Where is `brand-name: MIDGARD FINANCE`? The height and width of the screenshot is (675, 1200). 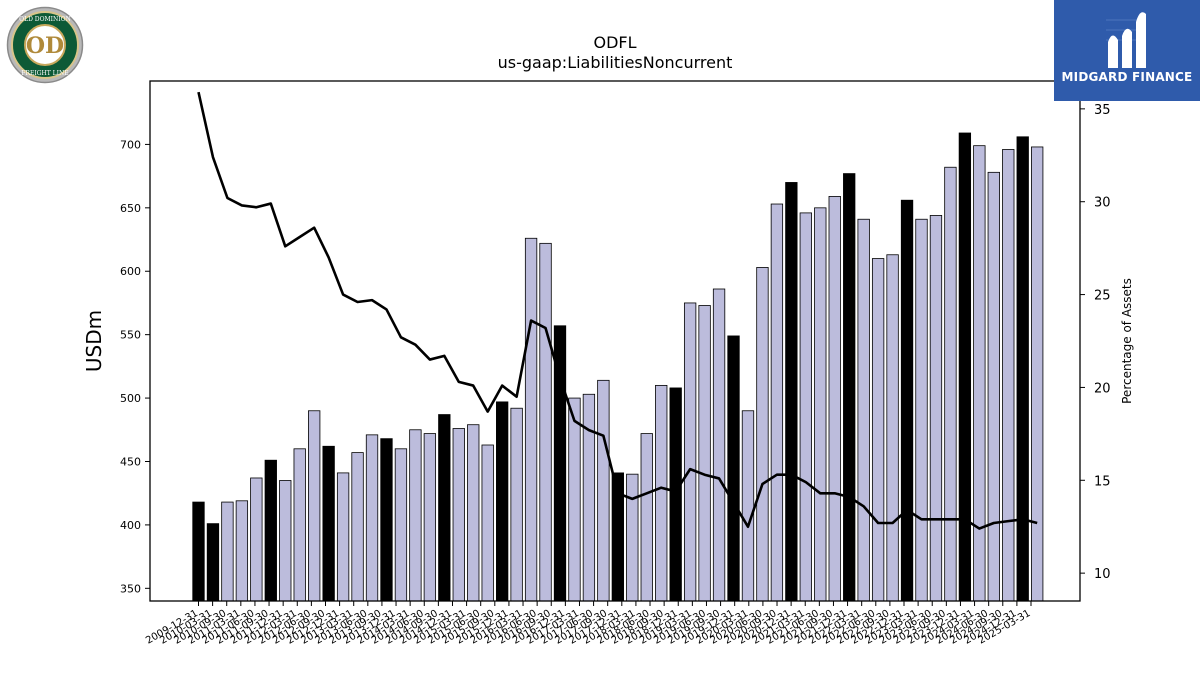 brand-name: MIDGARD FINANCE is located at coordinates (1127, 77).